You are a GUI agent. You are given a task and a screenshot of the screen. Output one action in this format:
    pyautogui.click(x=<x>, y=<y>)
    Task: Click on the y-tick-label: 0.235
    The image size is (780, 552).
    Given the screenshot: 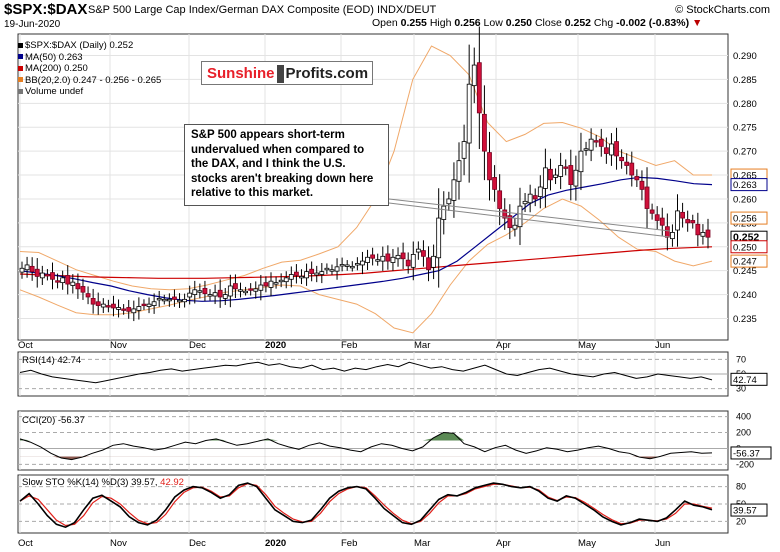 What is the action you would take?
    pyautogui.click(x=745, y=319)
    